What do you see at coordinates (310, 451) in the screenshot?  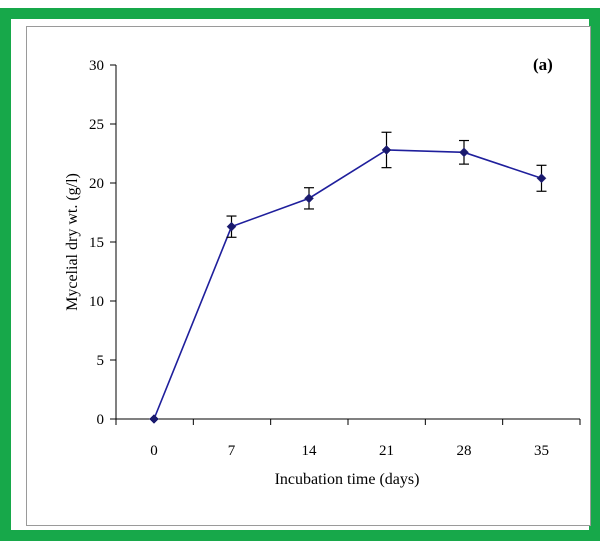 I see `x-tick-label: 14` at bounding box center [310, 451].